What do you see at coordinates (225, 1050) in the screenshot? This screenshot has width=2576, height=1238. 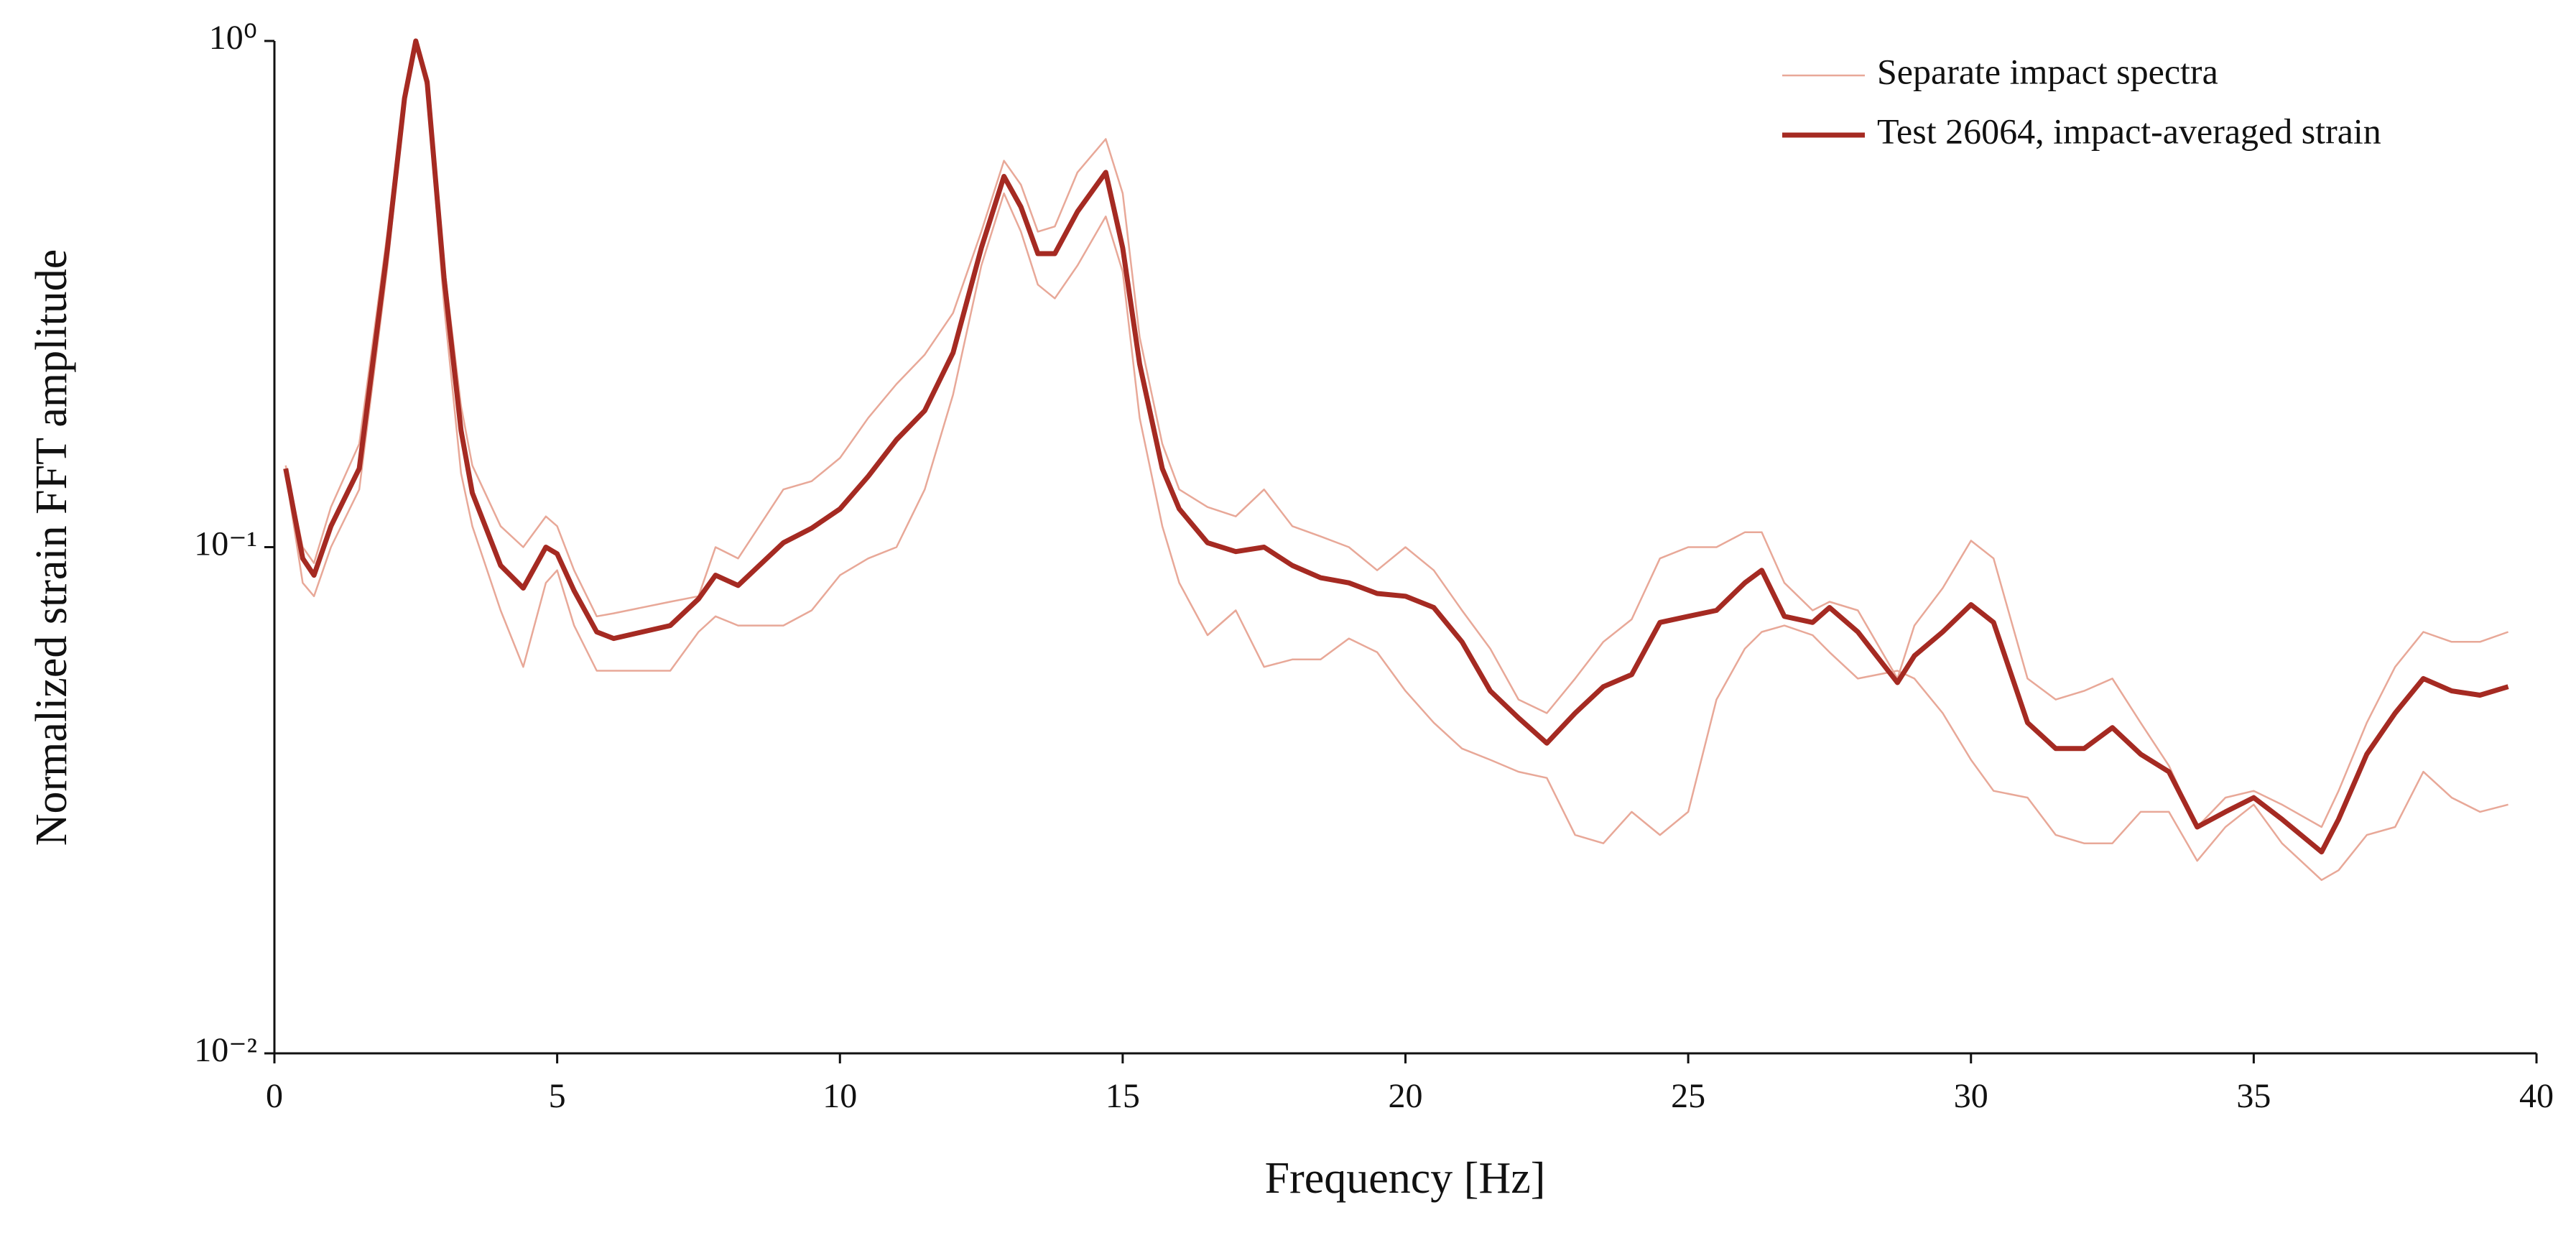 I see `y-tick-label: 10⁻²` at bounding box center [225, 1050].